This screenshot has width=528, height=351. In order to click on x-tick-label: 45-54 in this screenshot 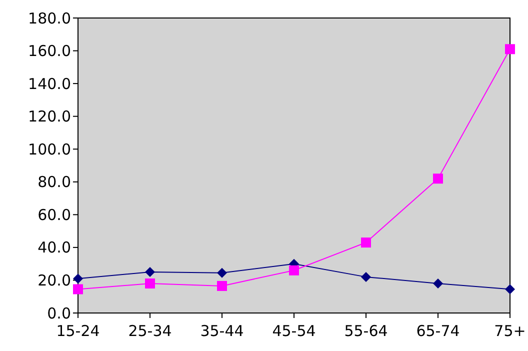, I will do `click(294, 331)`.